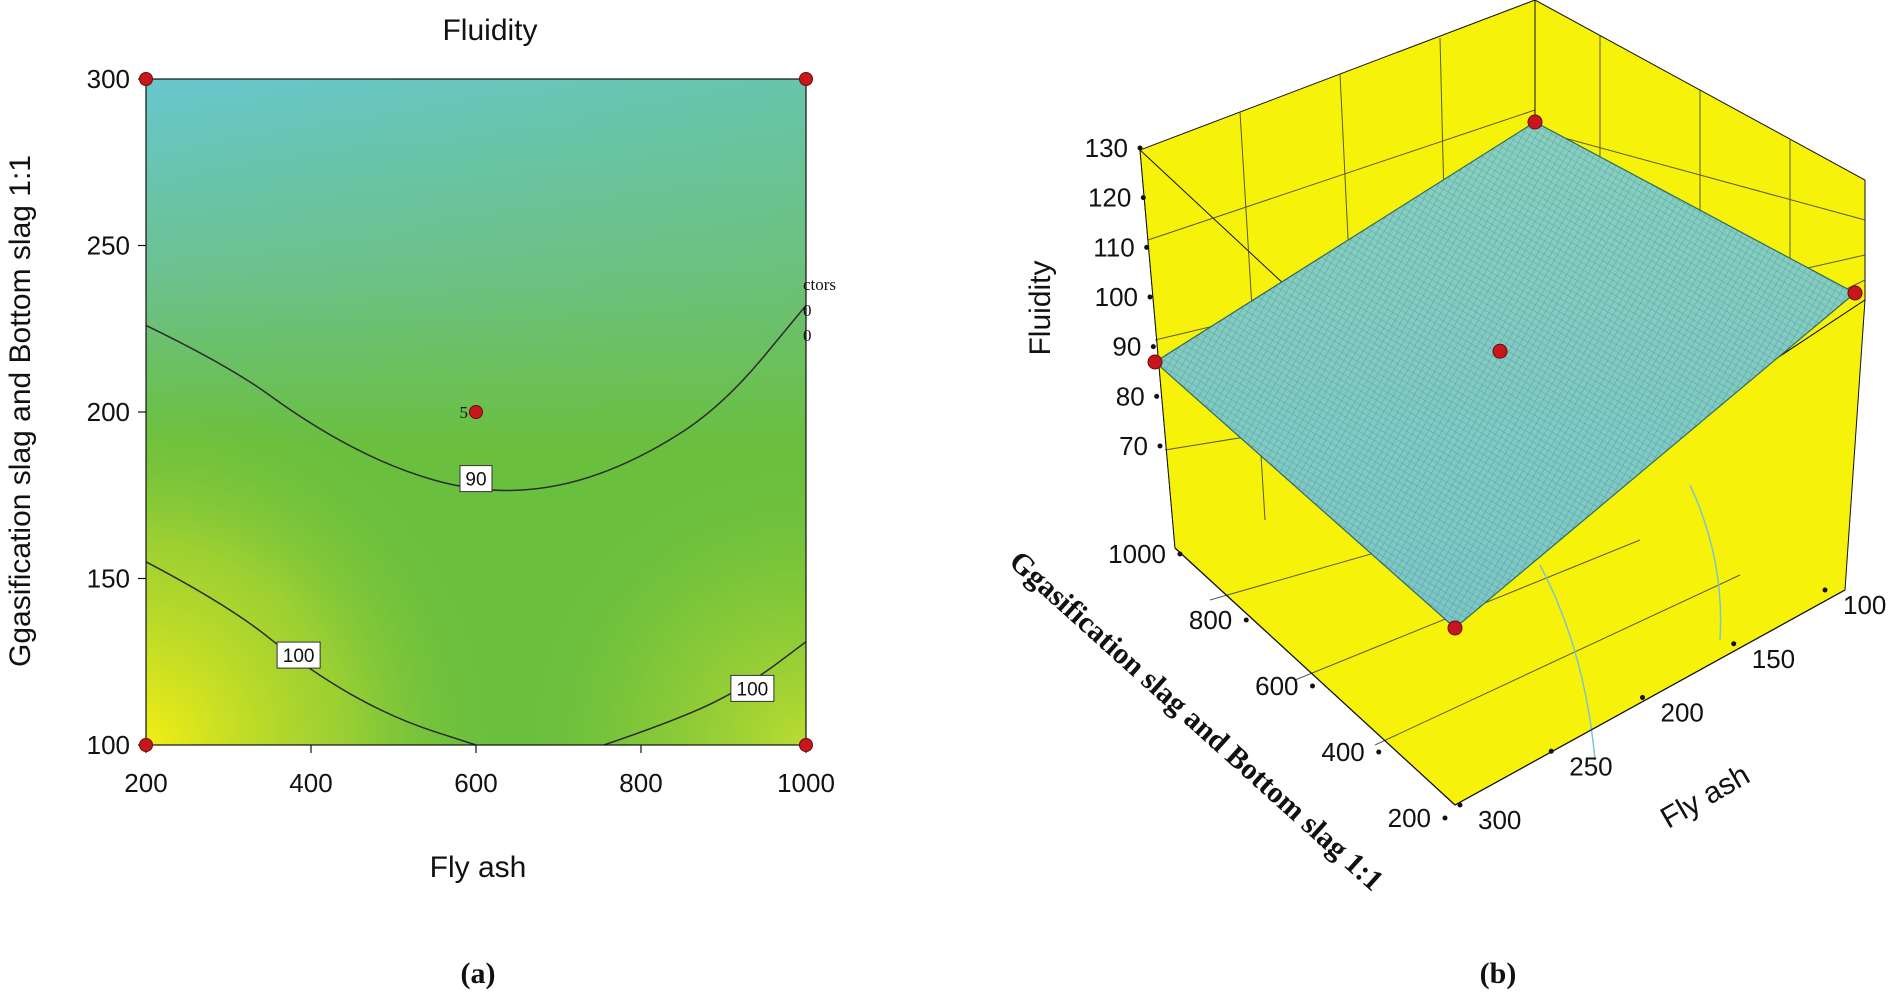 The image size is (1900, 1002). I want to click on z-tick-label-120: 120, so click(1109, 198).